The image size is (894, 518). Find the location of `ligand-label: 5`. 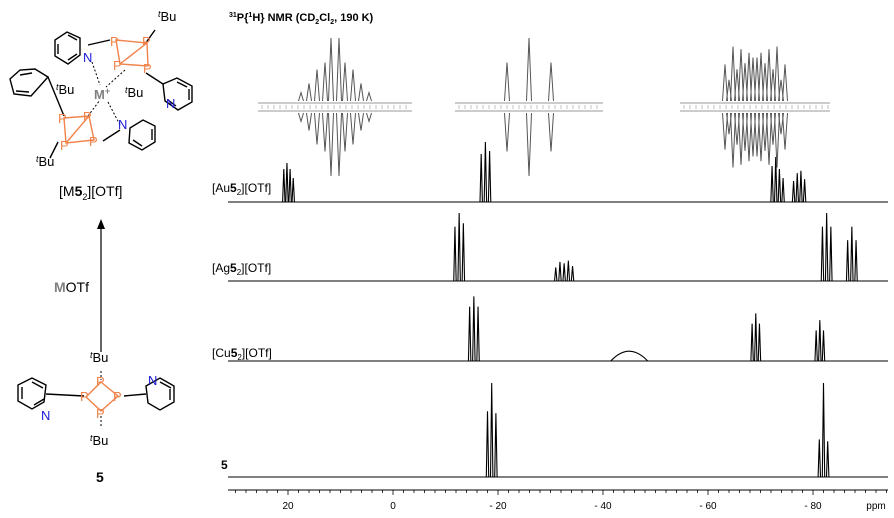

ligand-label: 5 is located at coordinates (100, 477).